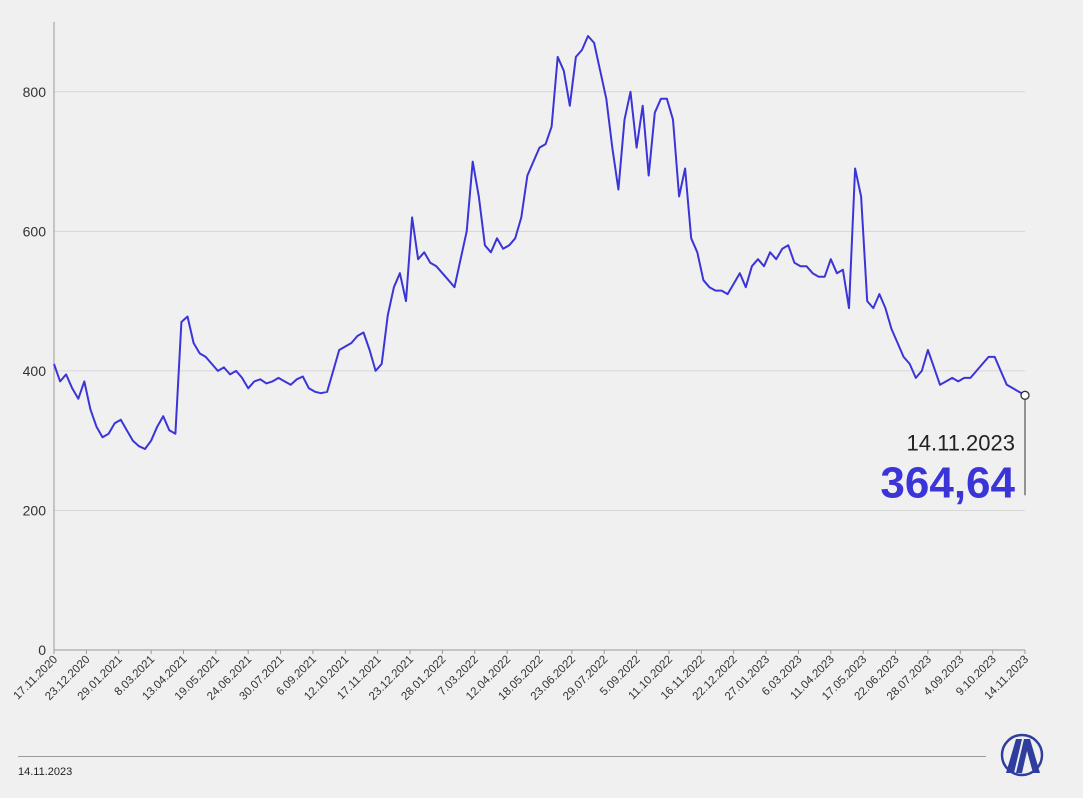 The height and width of the screenshot is (798, 1083). What do you see at coordinates (35, 231) in the screenshot?
I see `y-tick-label: 600` at bounding box center [35, 231].